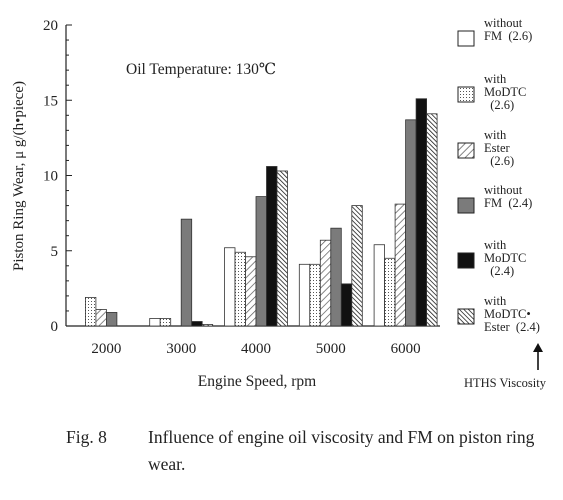  Describe the element at coordinates (201, 69) in the screenshot. I see `annotation-text: Oil Temperature: 130℃` at that location.